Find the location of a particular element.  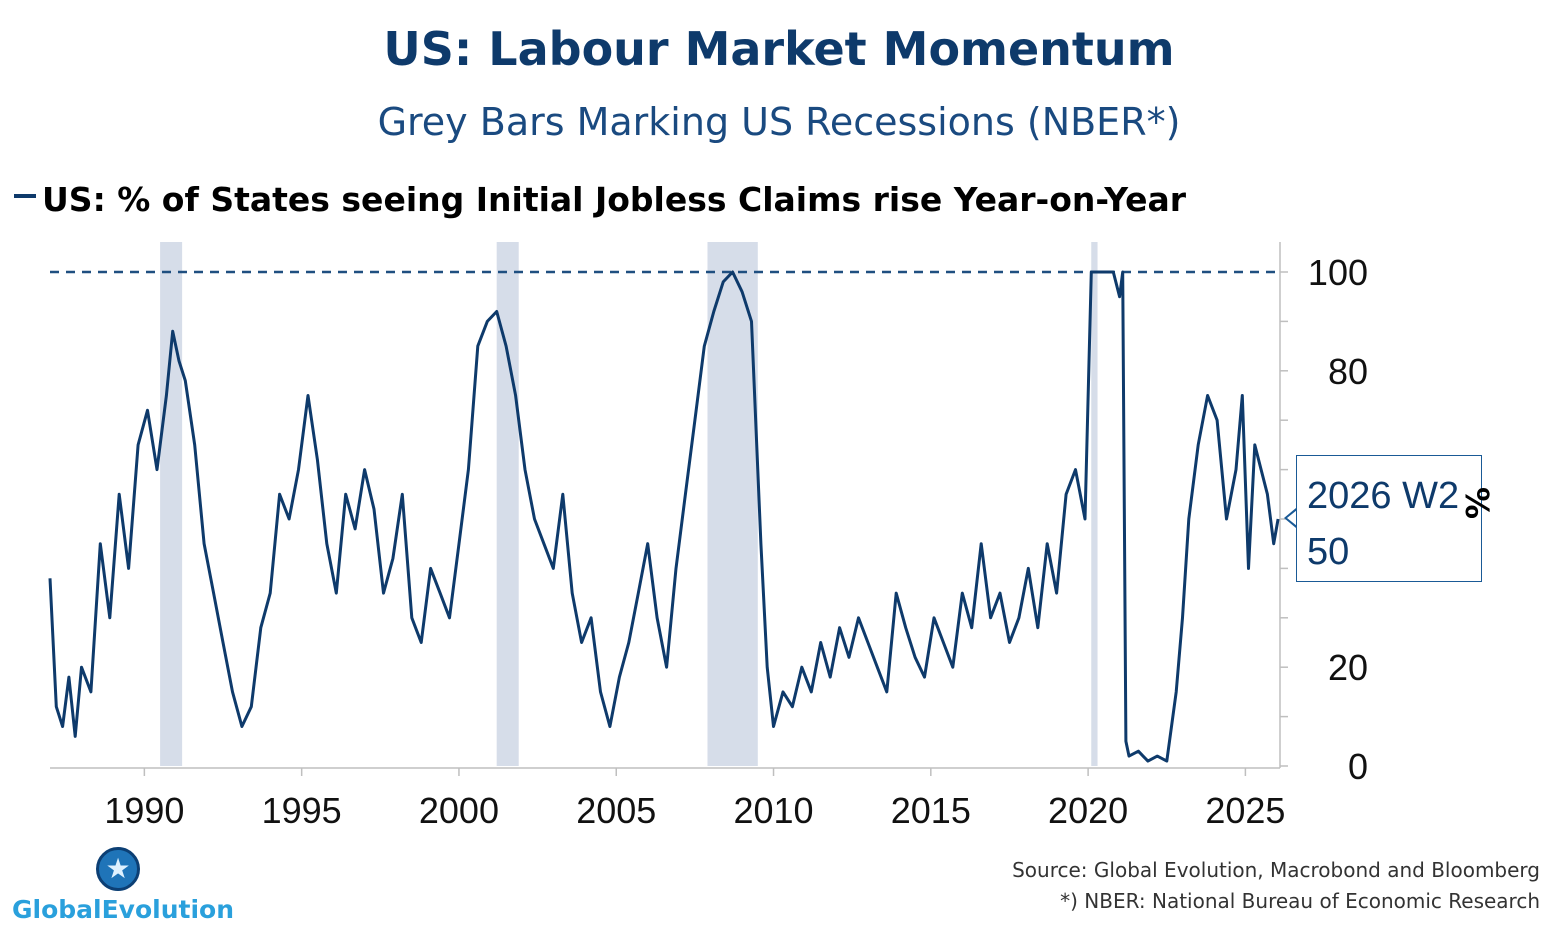

y-tick-label: 0 is located at coordinates (1358, 766).